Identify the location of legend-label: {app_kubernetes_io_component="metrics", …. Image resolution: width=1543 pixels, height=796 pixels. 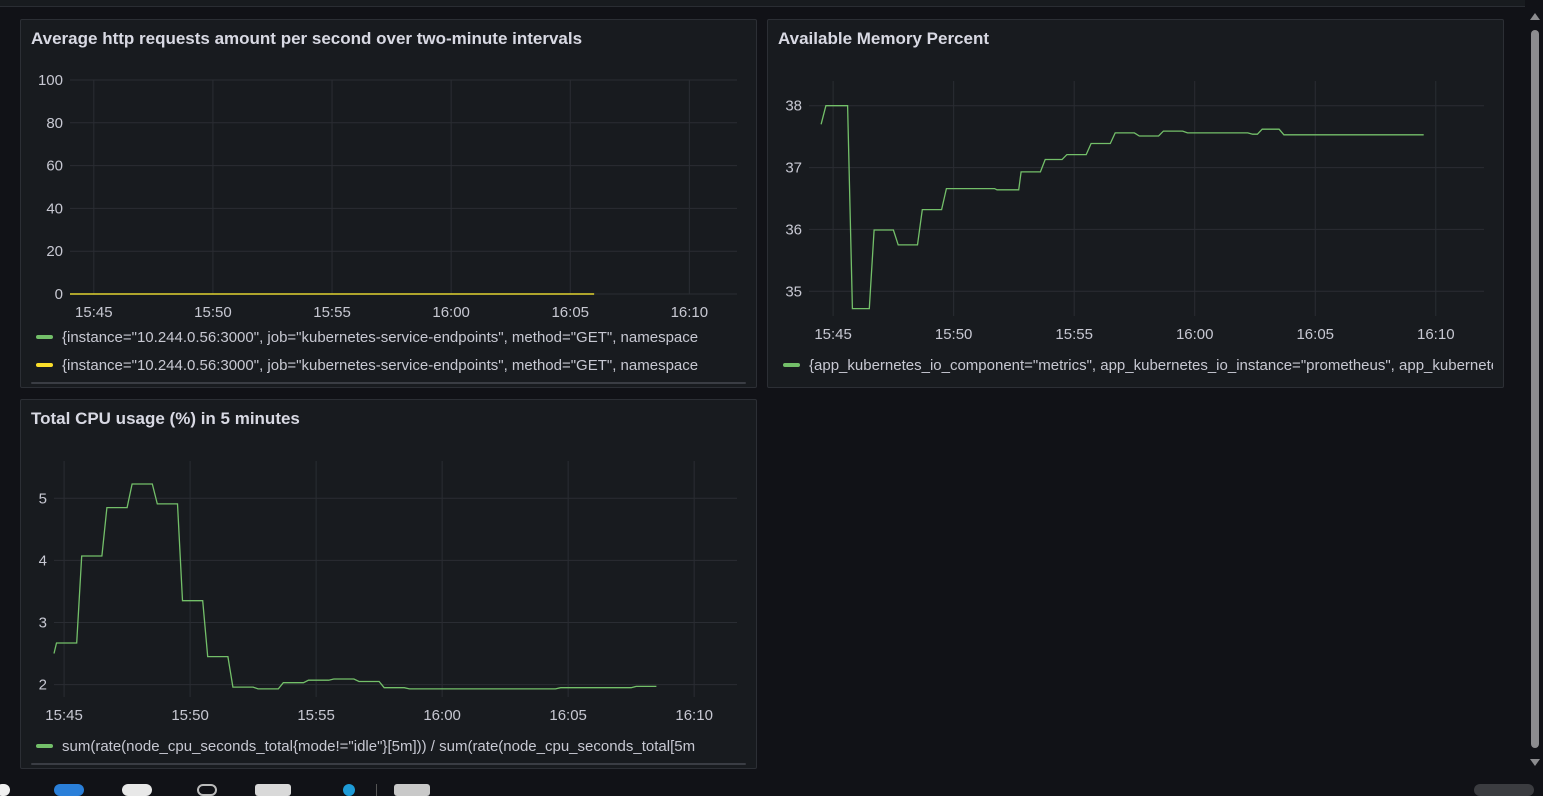
(1151, 365).